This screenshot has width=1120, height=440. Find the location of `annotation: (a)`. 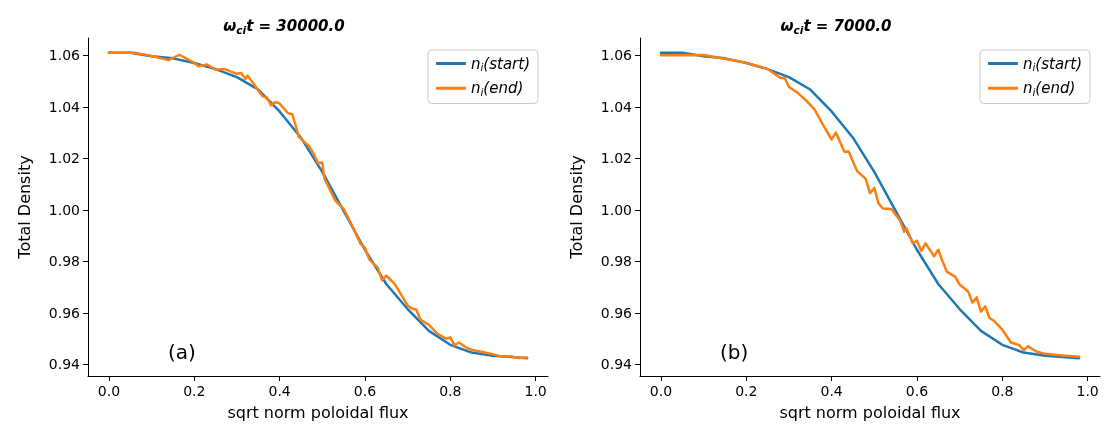

annotation: (a) is located at coordinates (182, 352).